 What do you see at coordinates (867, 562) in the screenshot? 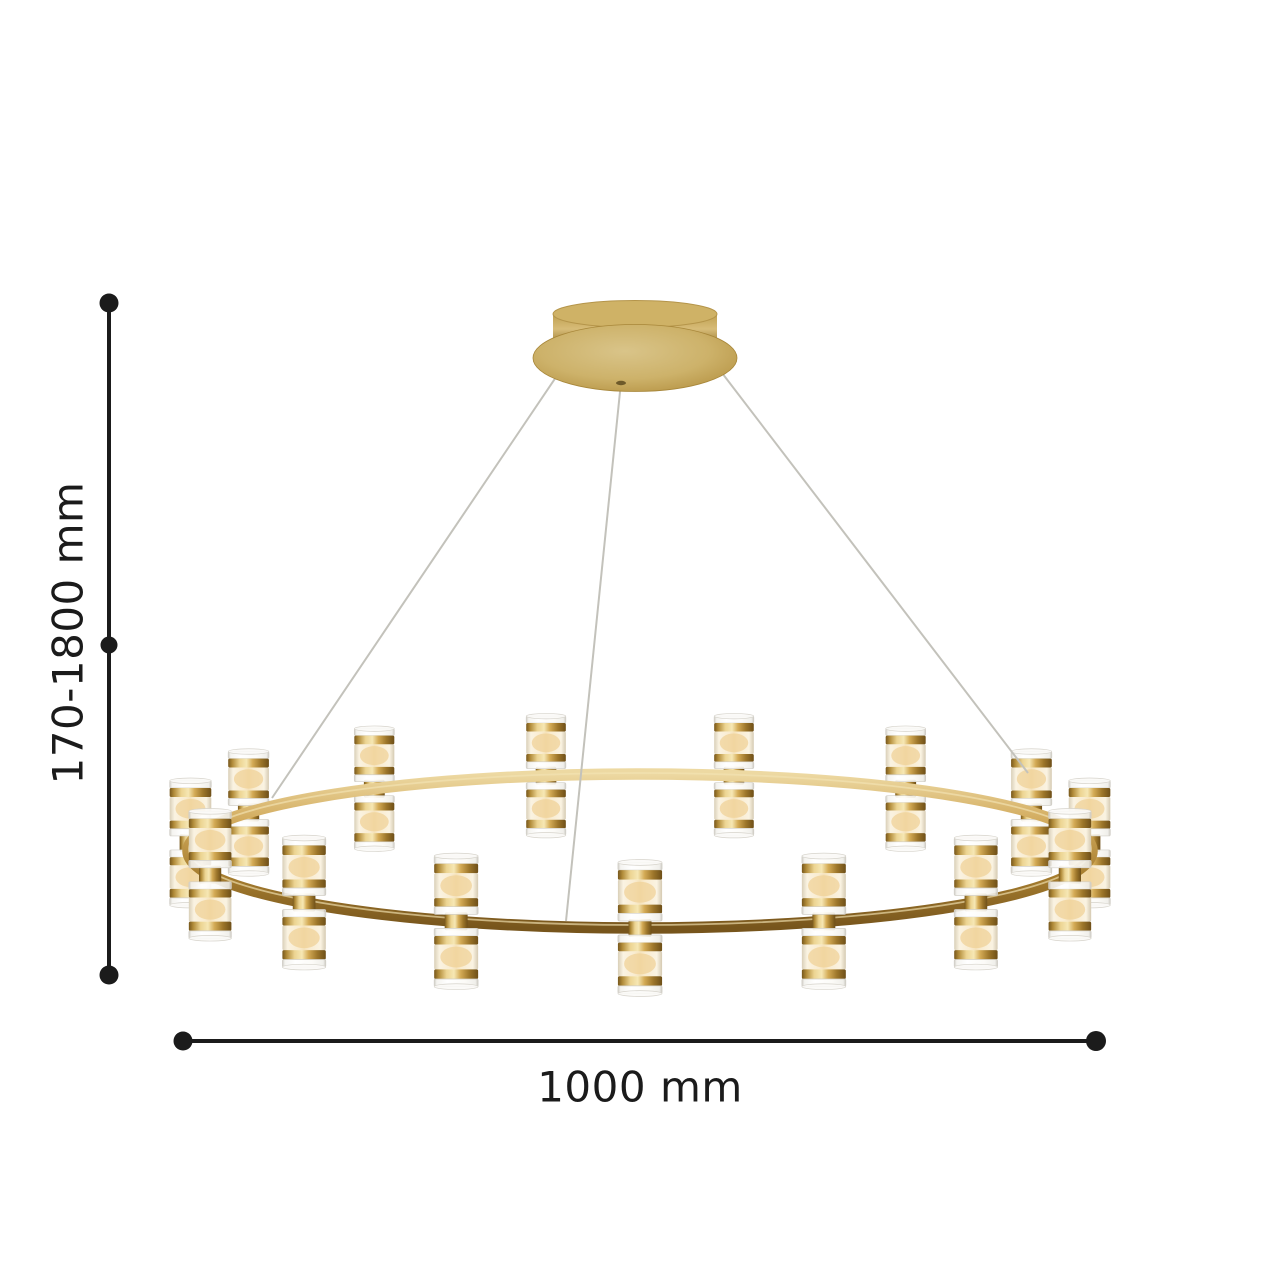
I see `cable-right` at bounding box center [867, 562].